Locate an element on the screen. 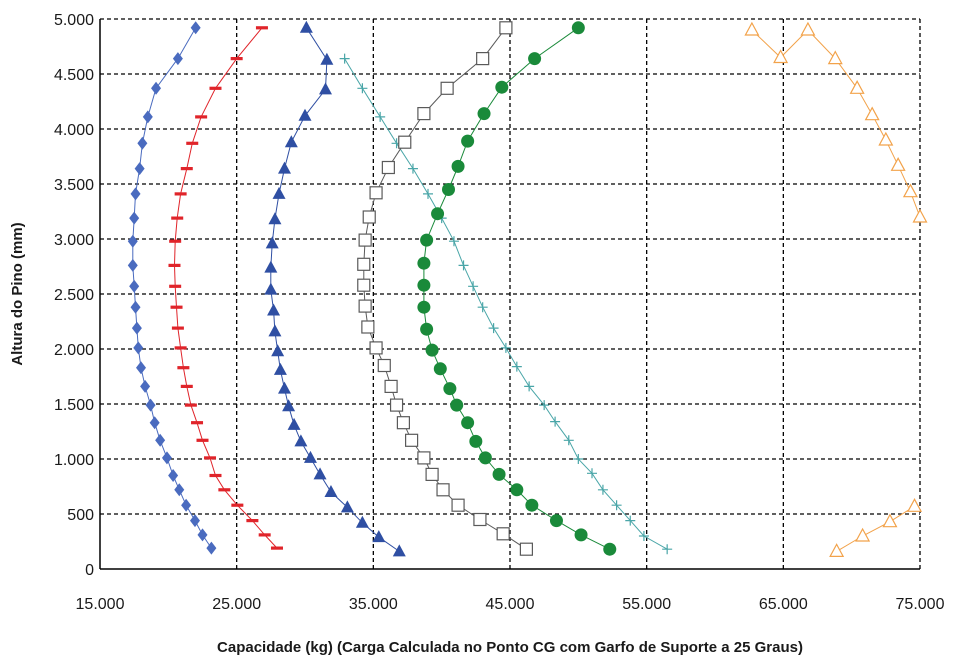 The image size is (962, 658). y-tick-label: 5.000 is located at coordinates (74, 20).